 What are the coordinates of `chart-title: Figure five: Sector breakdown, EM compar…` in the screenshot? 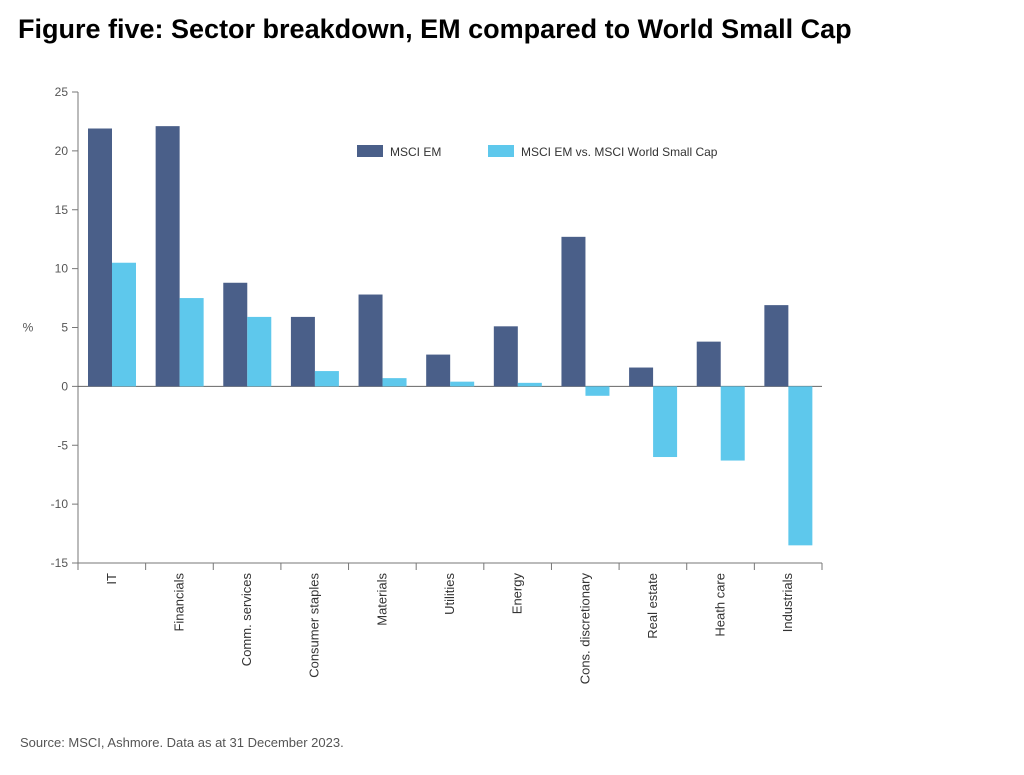 It's located at (435, 29).